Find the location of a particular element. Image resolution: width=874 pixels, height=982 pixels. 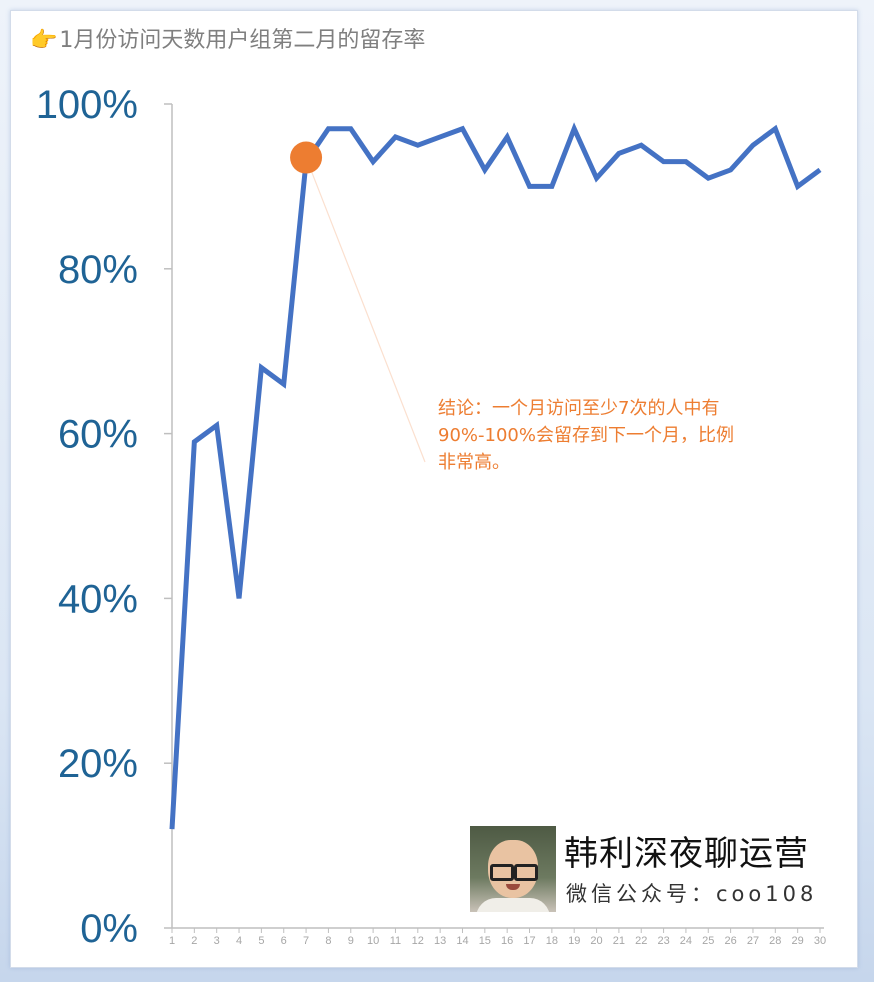

x-tick-label: 17 is located at coordinates (529, 941).